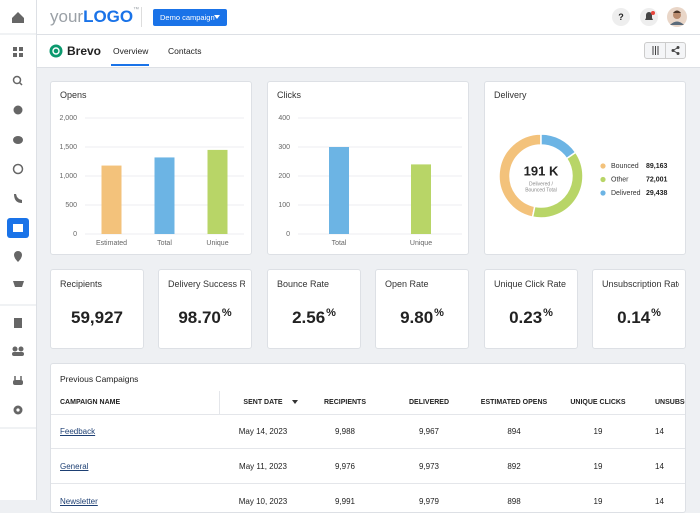  Describe the element at coordinates (18, 256) in the screenshot. I see `location-icon` at that location.